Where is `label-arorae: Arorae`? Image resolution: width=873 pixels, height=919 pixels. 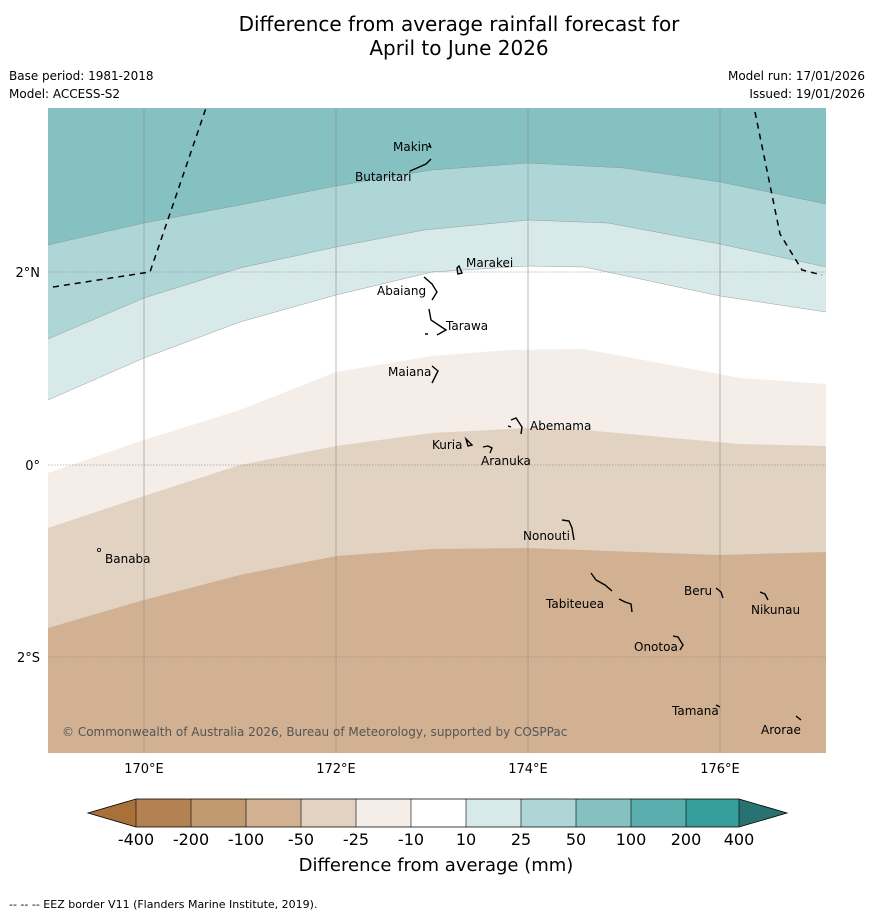
label-arorae: Arorae is located at coordinates (781, 730).